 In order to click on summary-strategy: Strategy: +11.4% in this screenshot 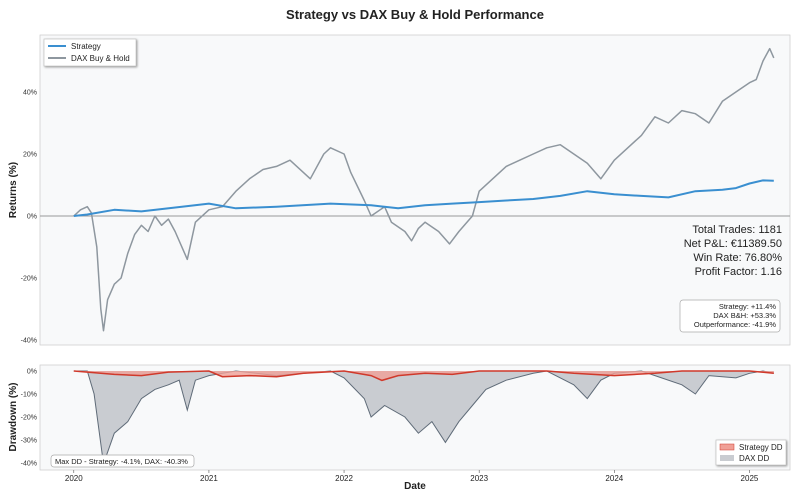, I will do `click(748, 306)`.